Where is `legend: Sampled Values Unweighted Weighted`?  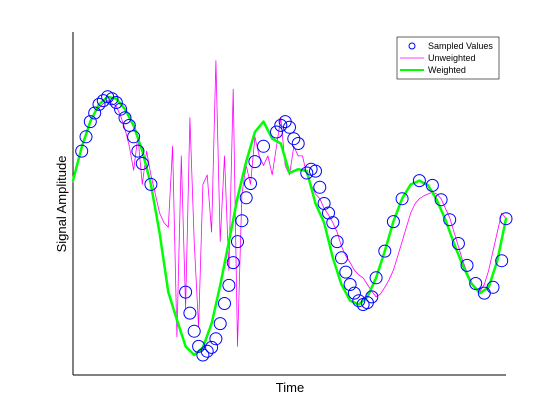
legend: Sampled Values Unweighted Weighted is located at coordinates (448, 58).